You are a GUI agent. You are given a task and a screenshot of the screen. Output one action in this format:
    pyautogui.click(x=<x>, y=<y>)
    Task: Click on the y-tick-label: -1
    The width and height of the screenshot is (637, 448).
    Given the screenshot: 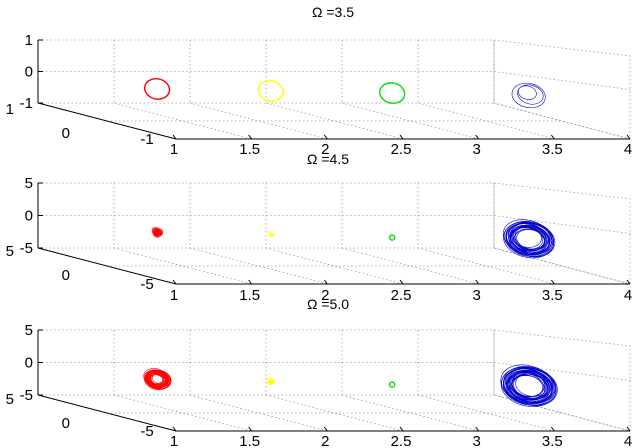 What is the action you would take?
    pyautogui.click(x=146, y=139)
    